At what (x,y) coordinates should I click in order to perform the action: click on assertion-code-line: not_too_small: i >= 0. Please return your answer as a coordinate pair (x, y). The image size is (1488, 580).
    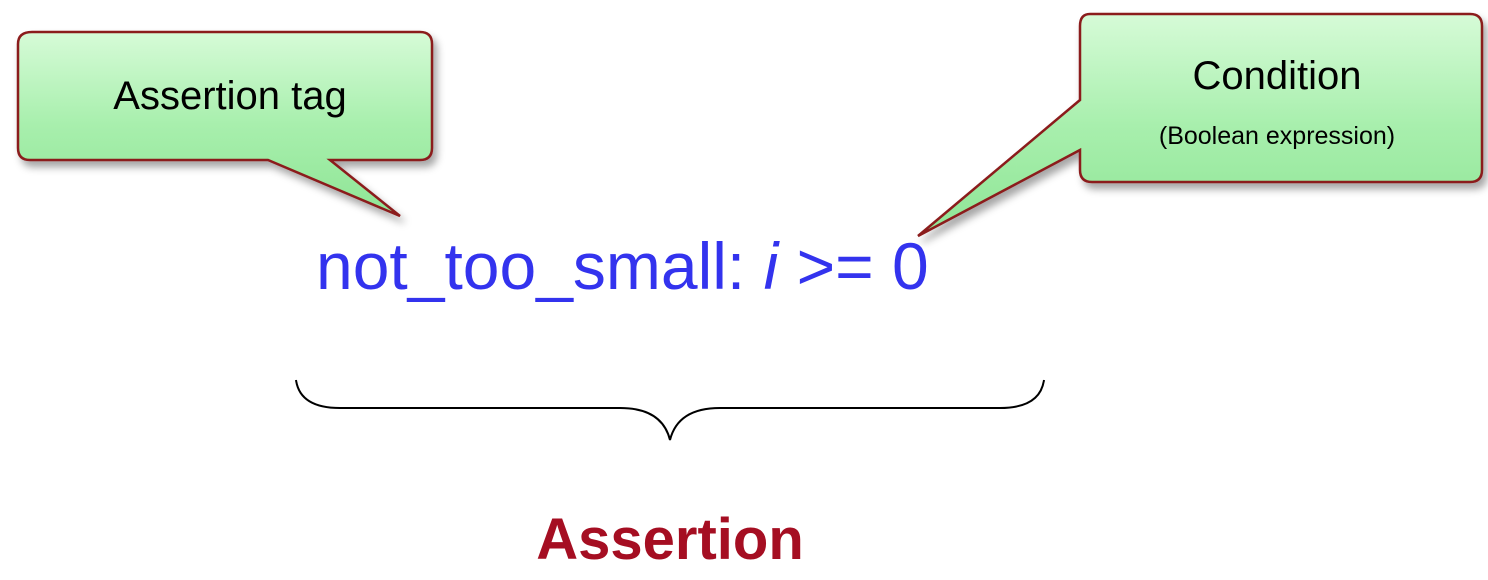
    Looking at the image, I should click on (622, 266).